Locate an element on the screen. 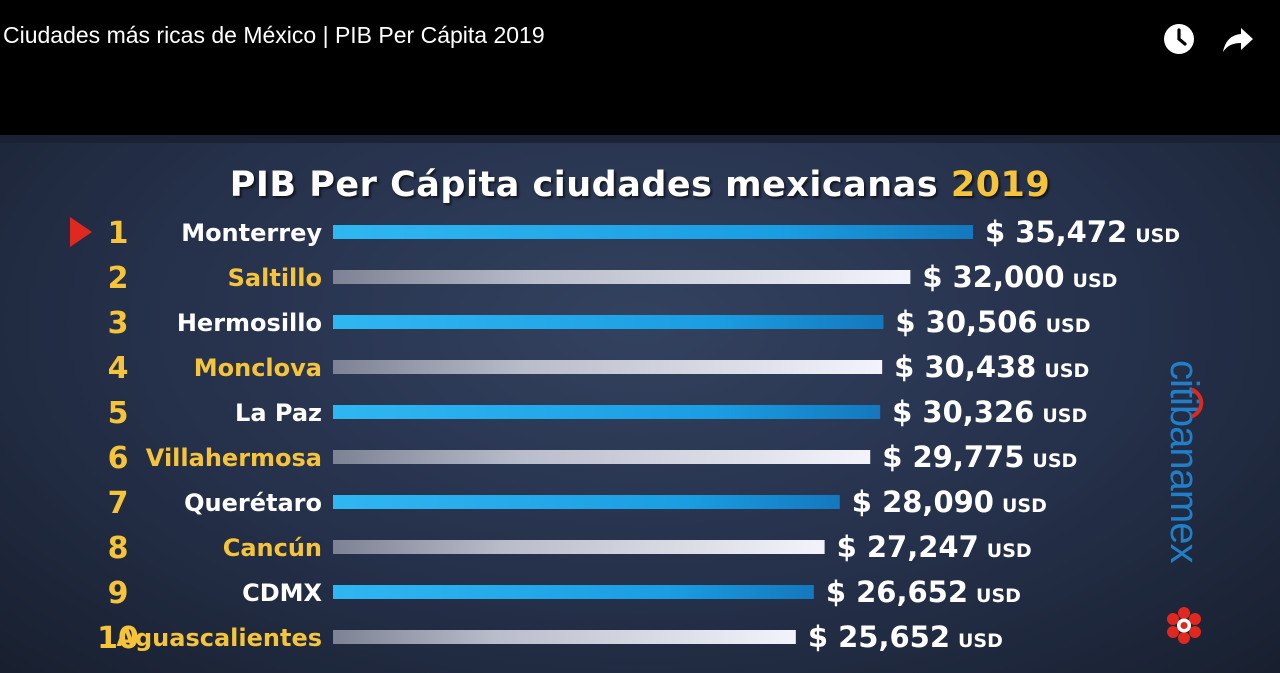 The width and height of the screenshot is (1280, 673). value-label: $ 35,472 USD is located at coordinates (1082, 232).